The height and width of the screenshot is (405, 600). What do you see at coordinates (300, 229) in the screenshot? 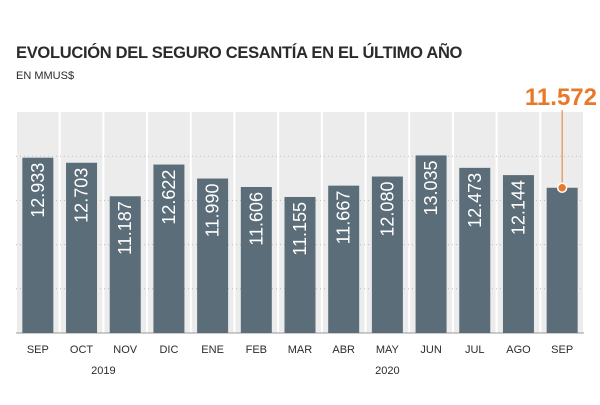
I see `bar-value-label: 11.155` at bounding box center [300, 229].